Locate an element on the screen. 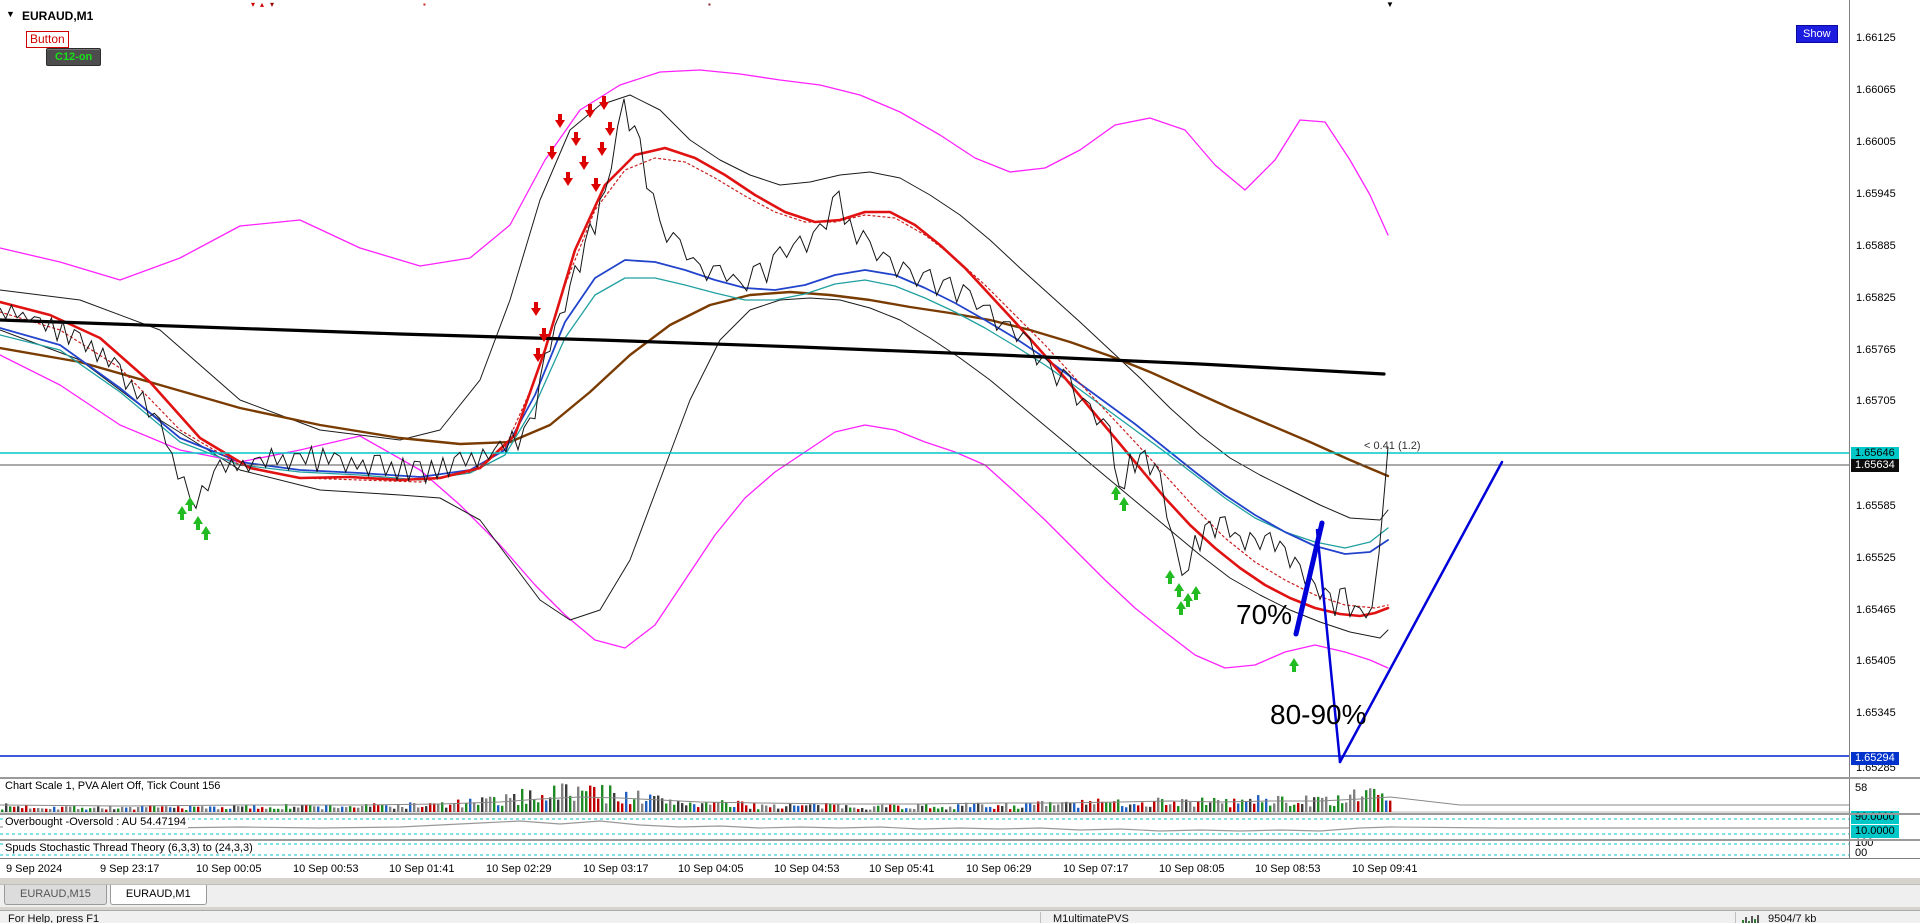 The image size is (1920, 923). trendline-up is located at coordinates (1421, 612).